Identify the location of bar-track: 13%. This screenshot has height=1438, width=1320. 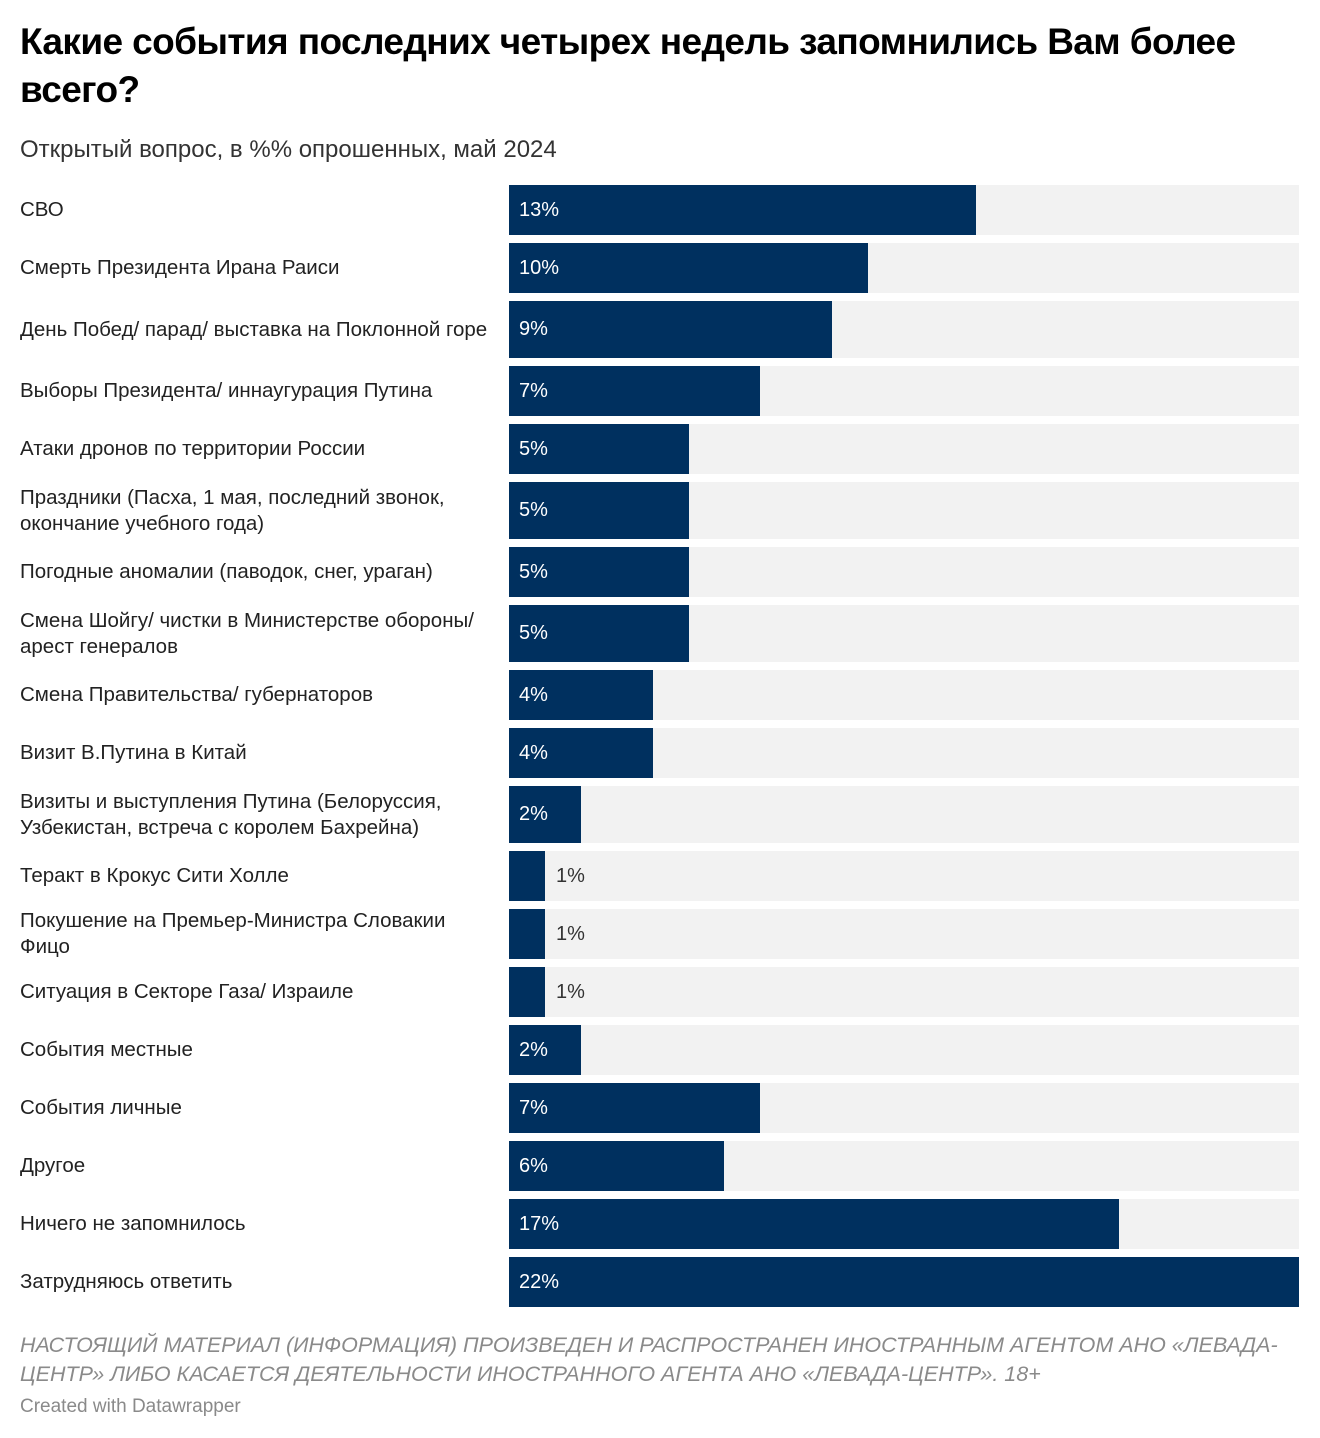
(904, 210).